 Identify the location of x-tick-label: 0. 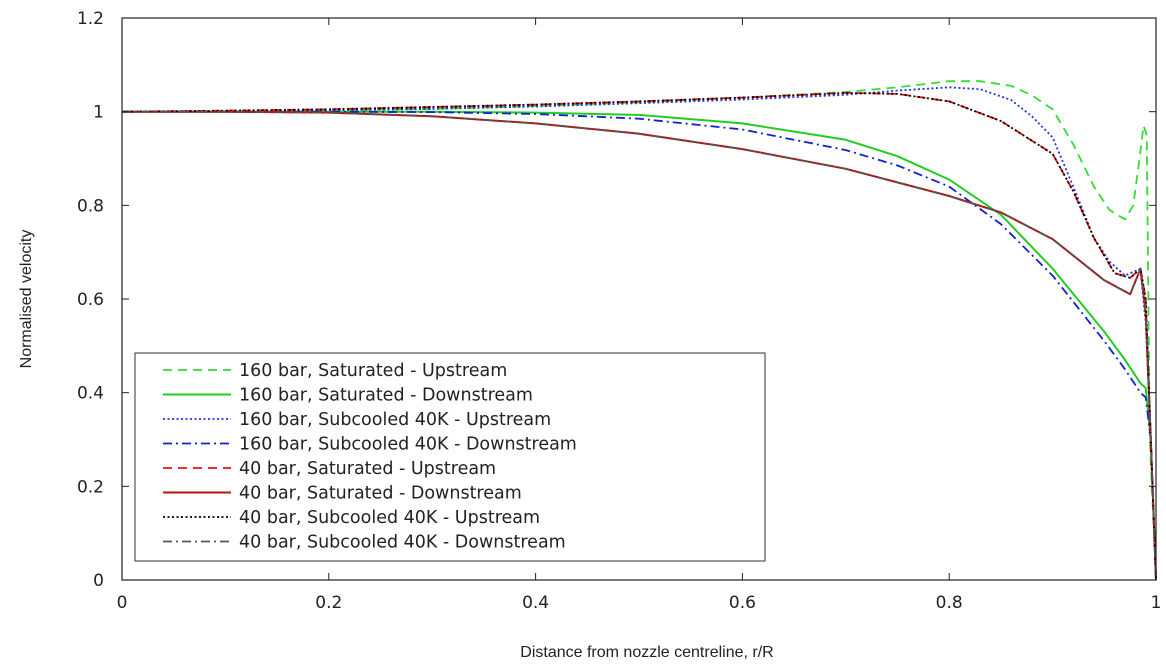
(122, 603).